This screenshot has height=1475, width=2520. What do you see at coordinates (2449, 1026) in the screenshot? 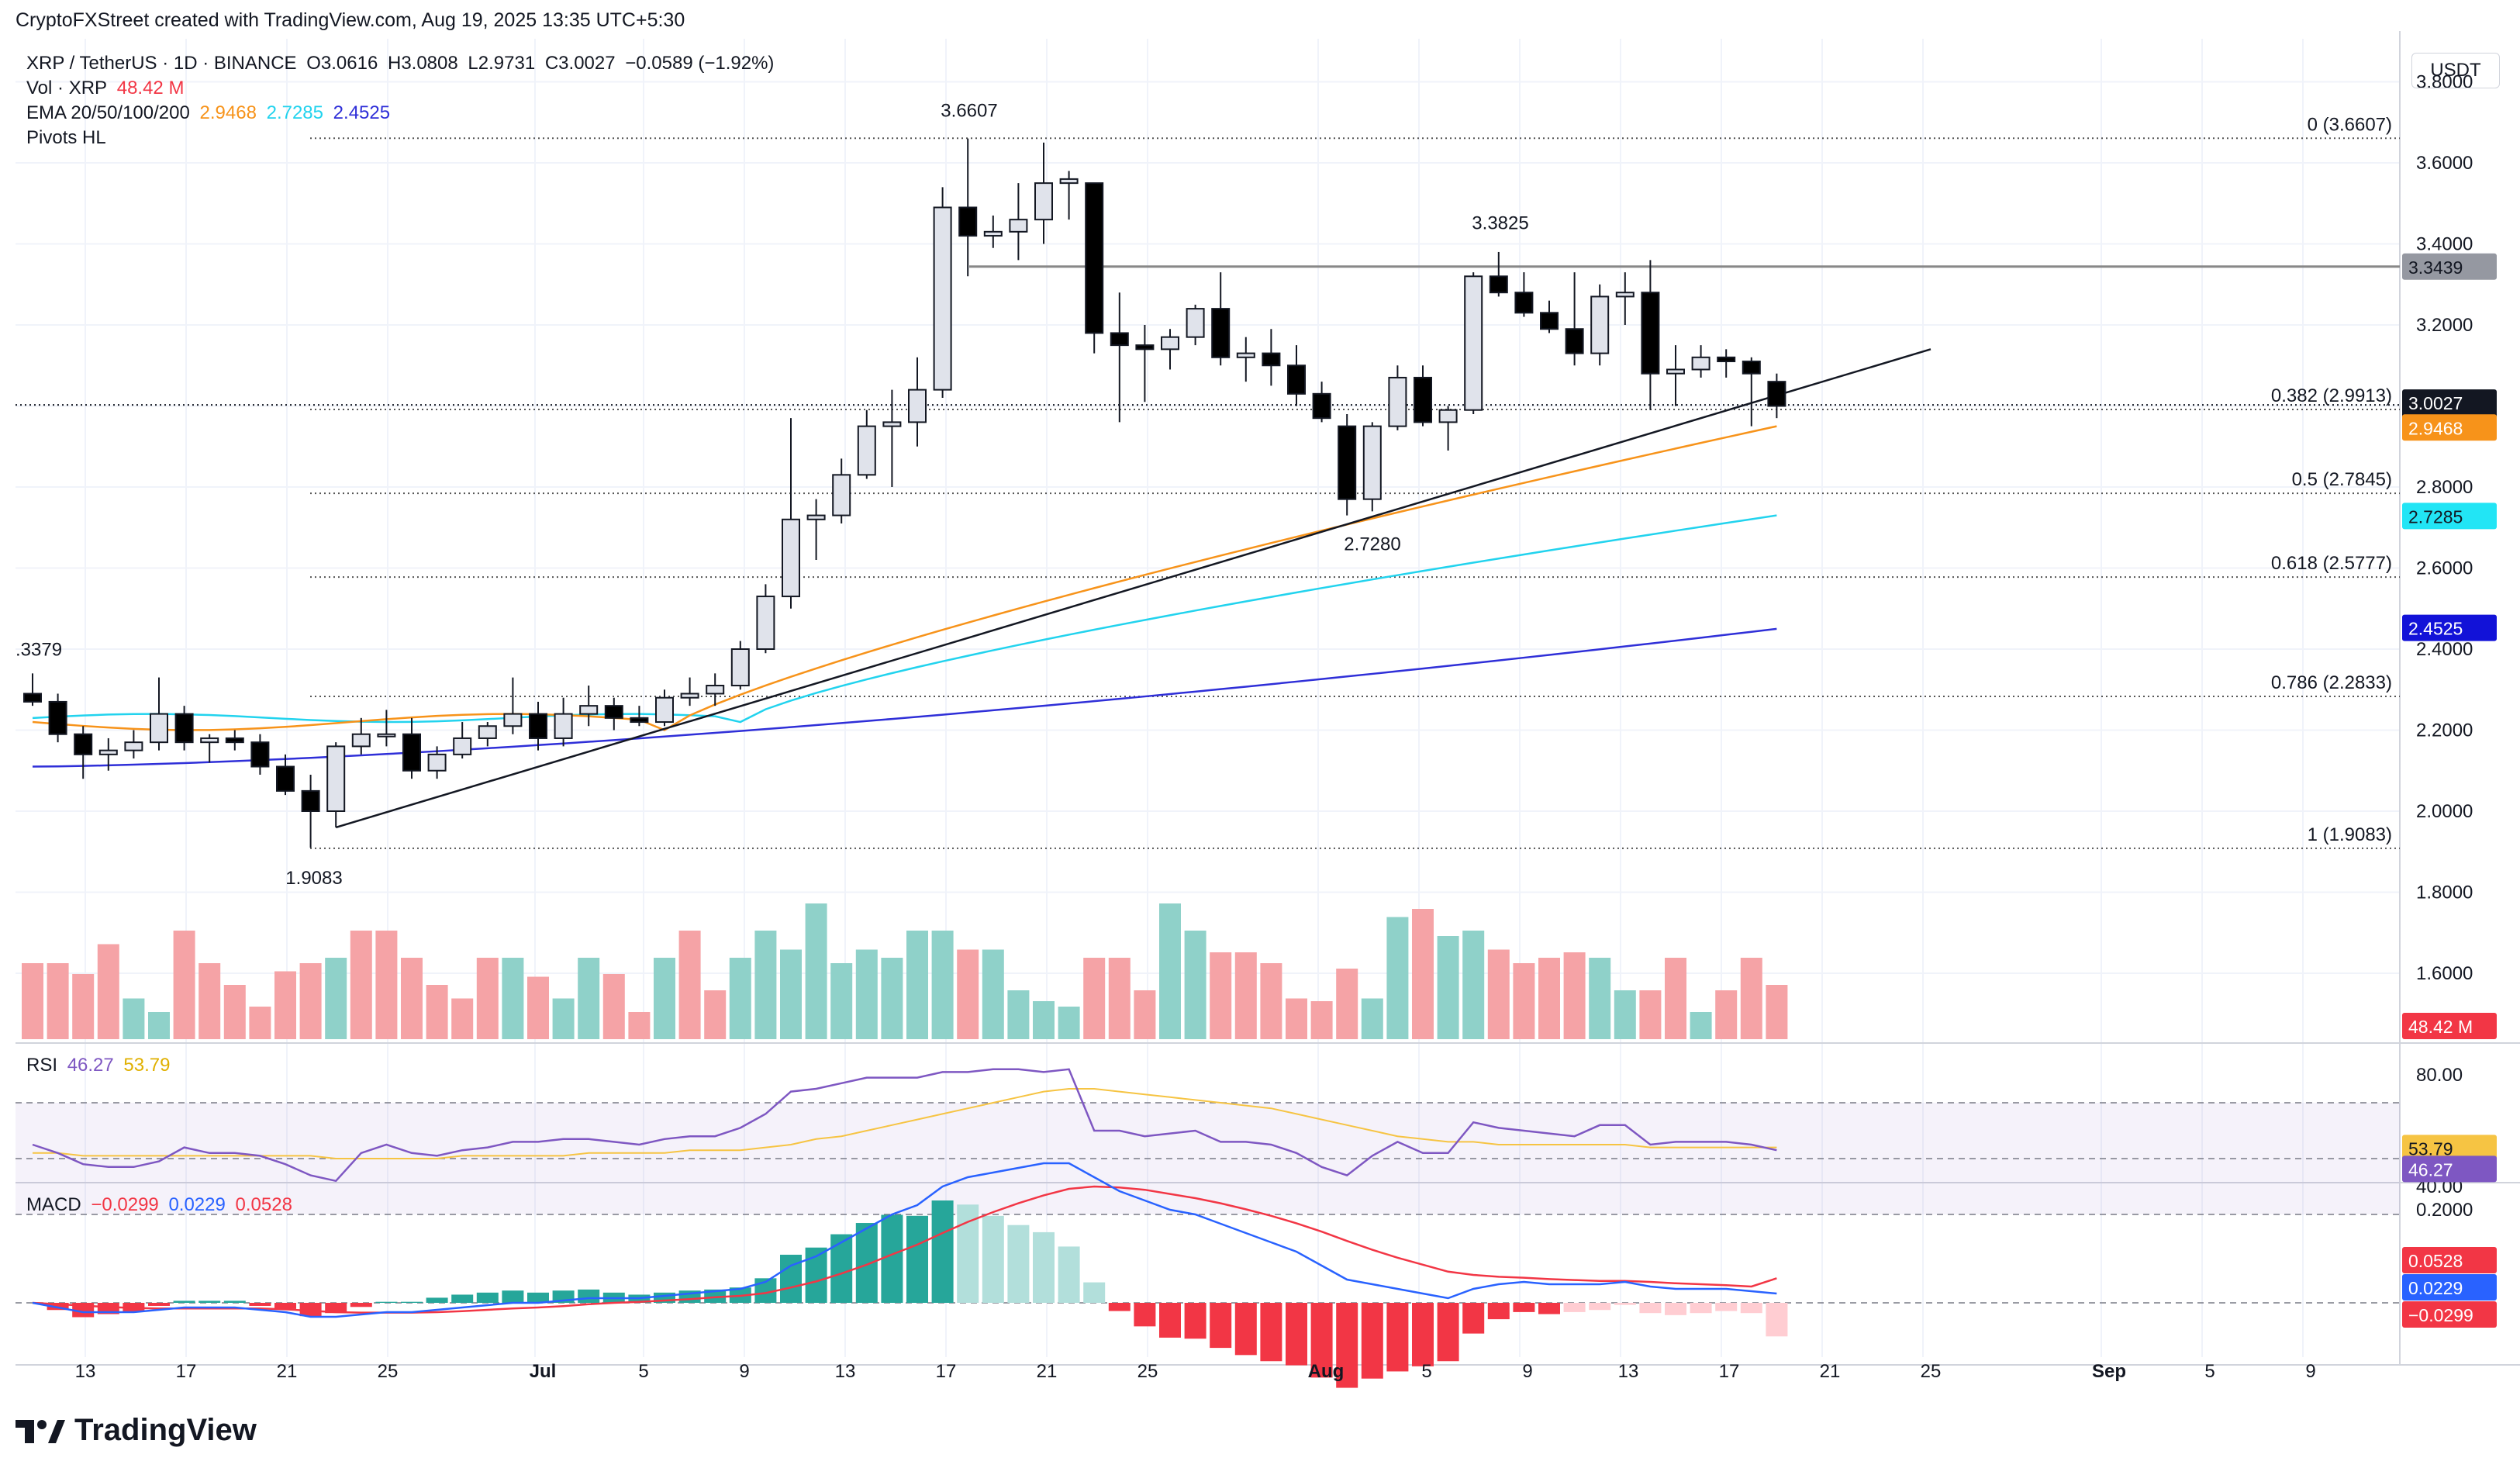
I see `volume-tag` at bounding box center [2449, 1026].